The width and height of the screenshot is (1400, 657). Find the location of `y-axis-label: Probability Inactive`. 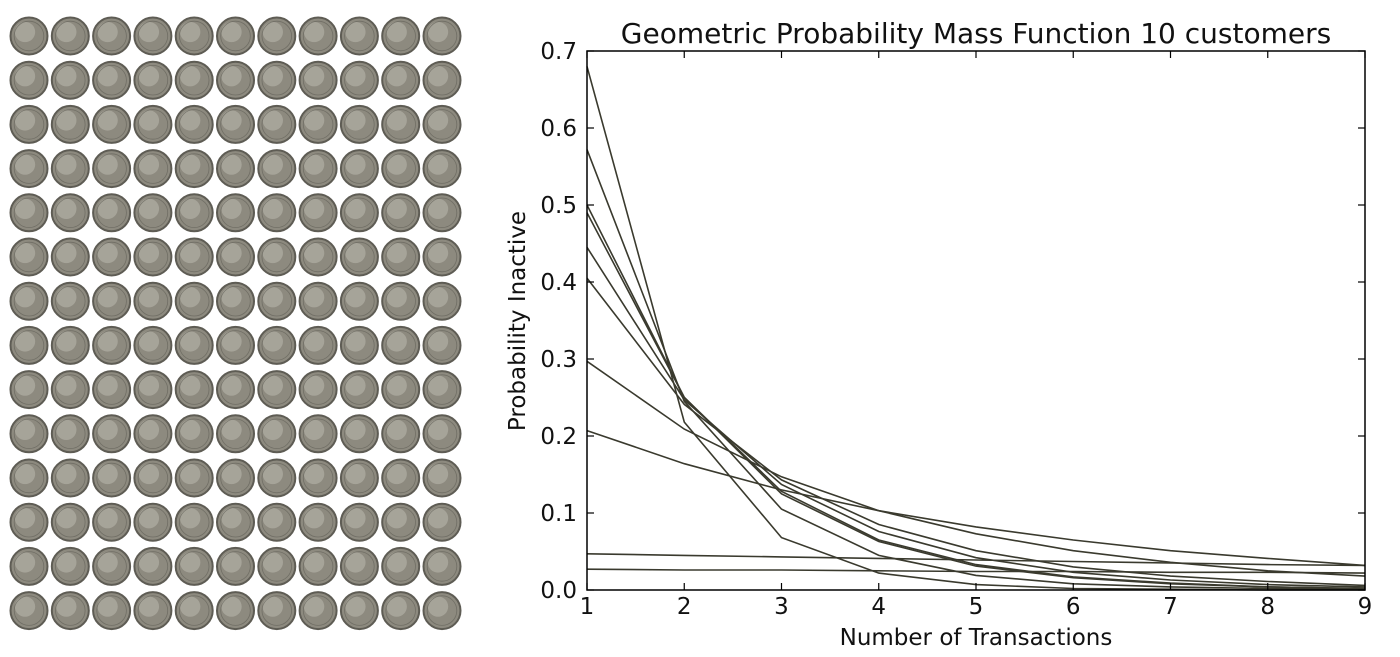

y-axis-label: Probability Inactive is located at coordinates (518, 321).